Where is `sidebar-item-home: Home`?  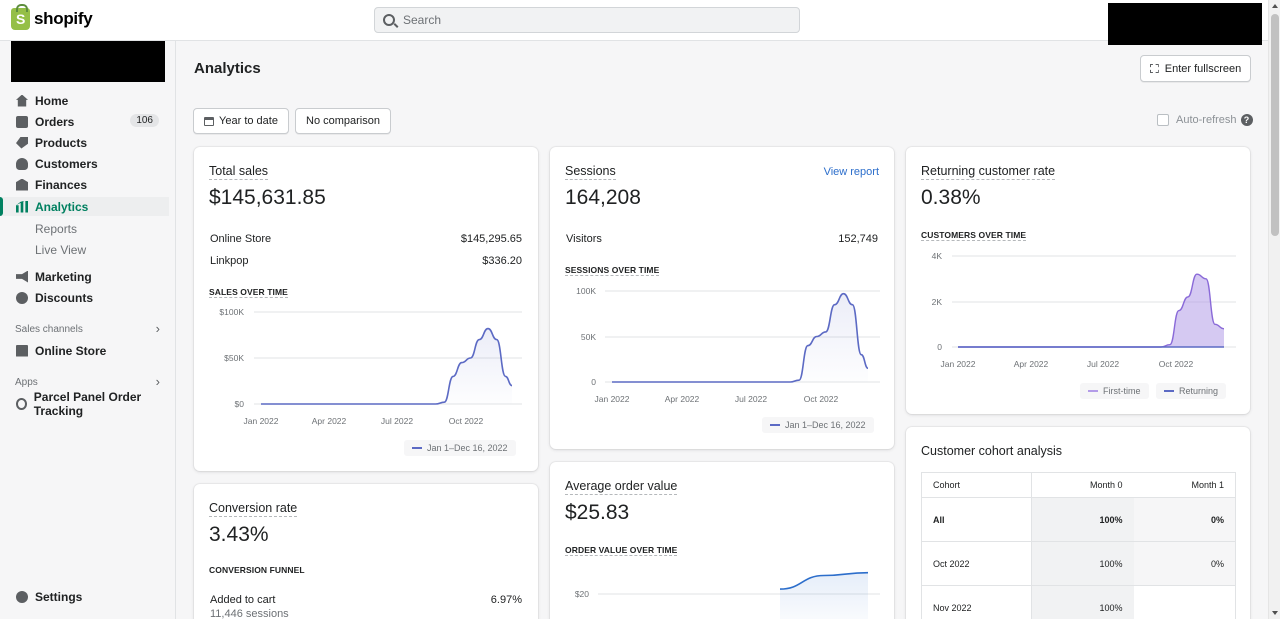
sidebar-item-home: Home is located at coordinates (84, 100).